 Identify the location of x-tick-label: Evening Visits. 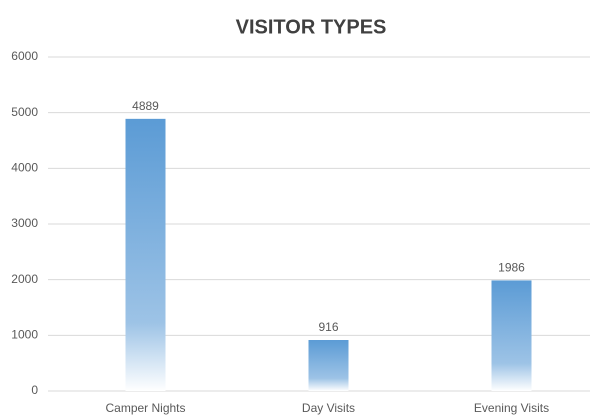
(511, 408).